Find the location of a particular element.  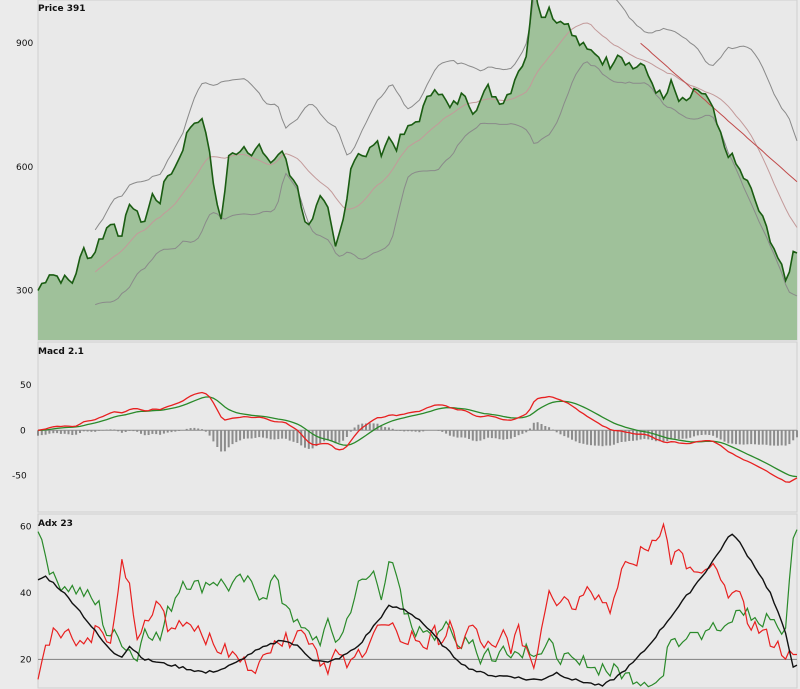

price-y-tick-label: 600 is located at coordinates (24, 168).